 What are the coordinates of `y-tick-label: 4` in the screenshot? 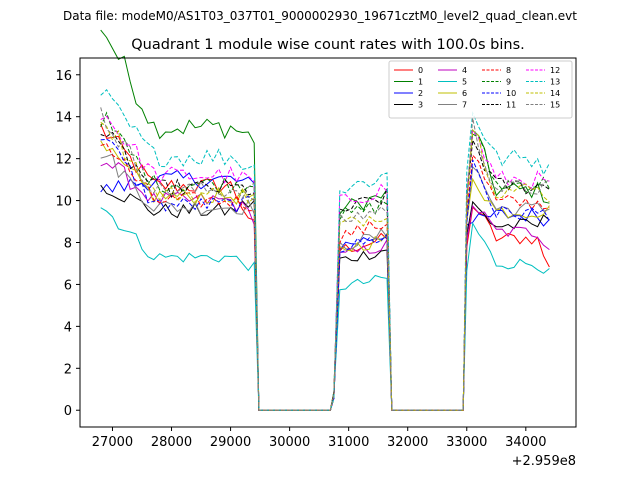 It's located at (68, 327).